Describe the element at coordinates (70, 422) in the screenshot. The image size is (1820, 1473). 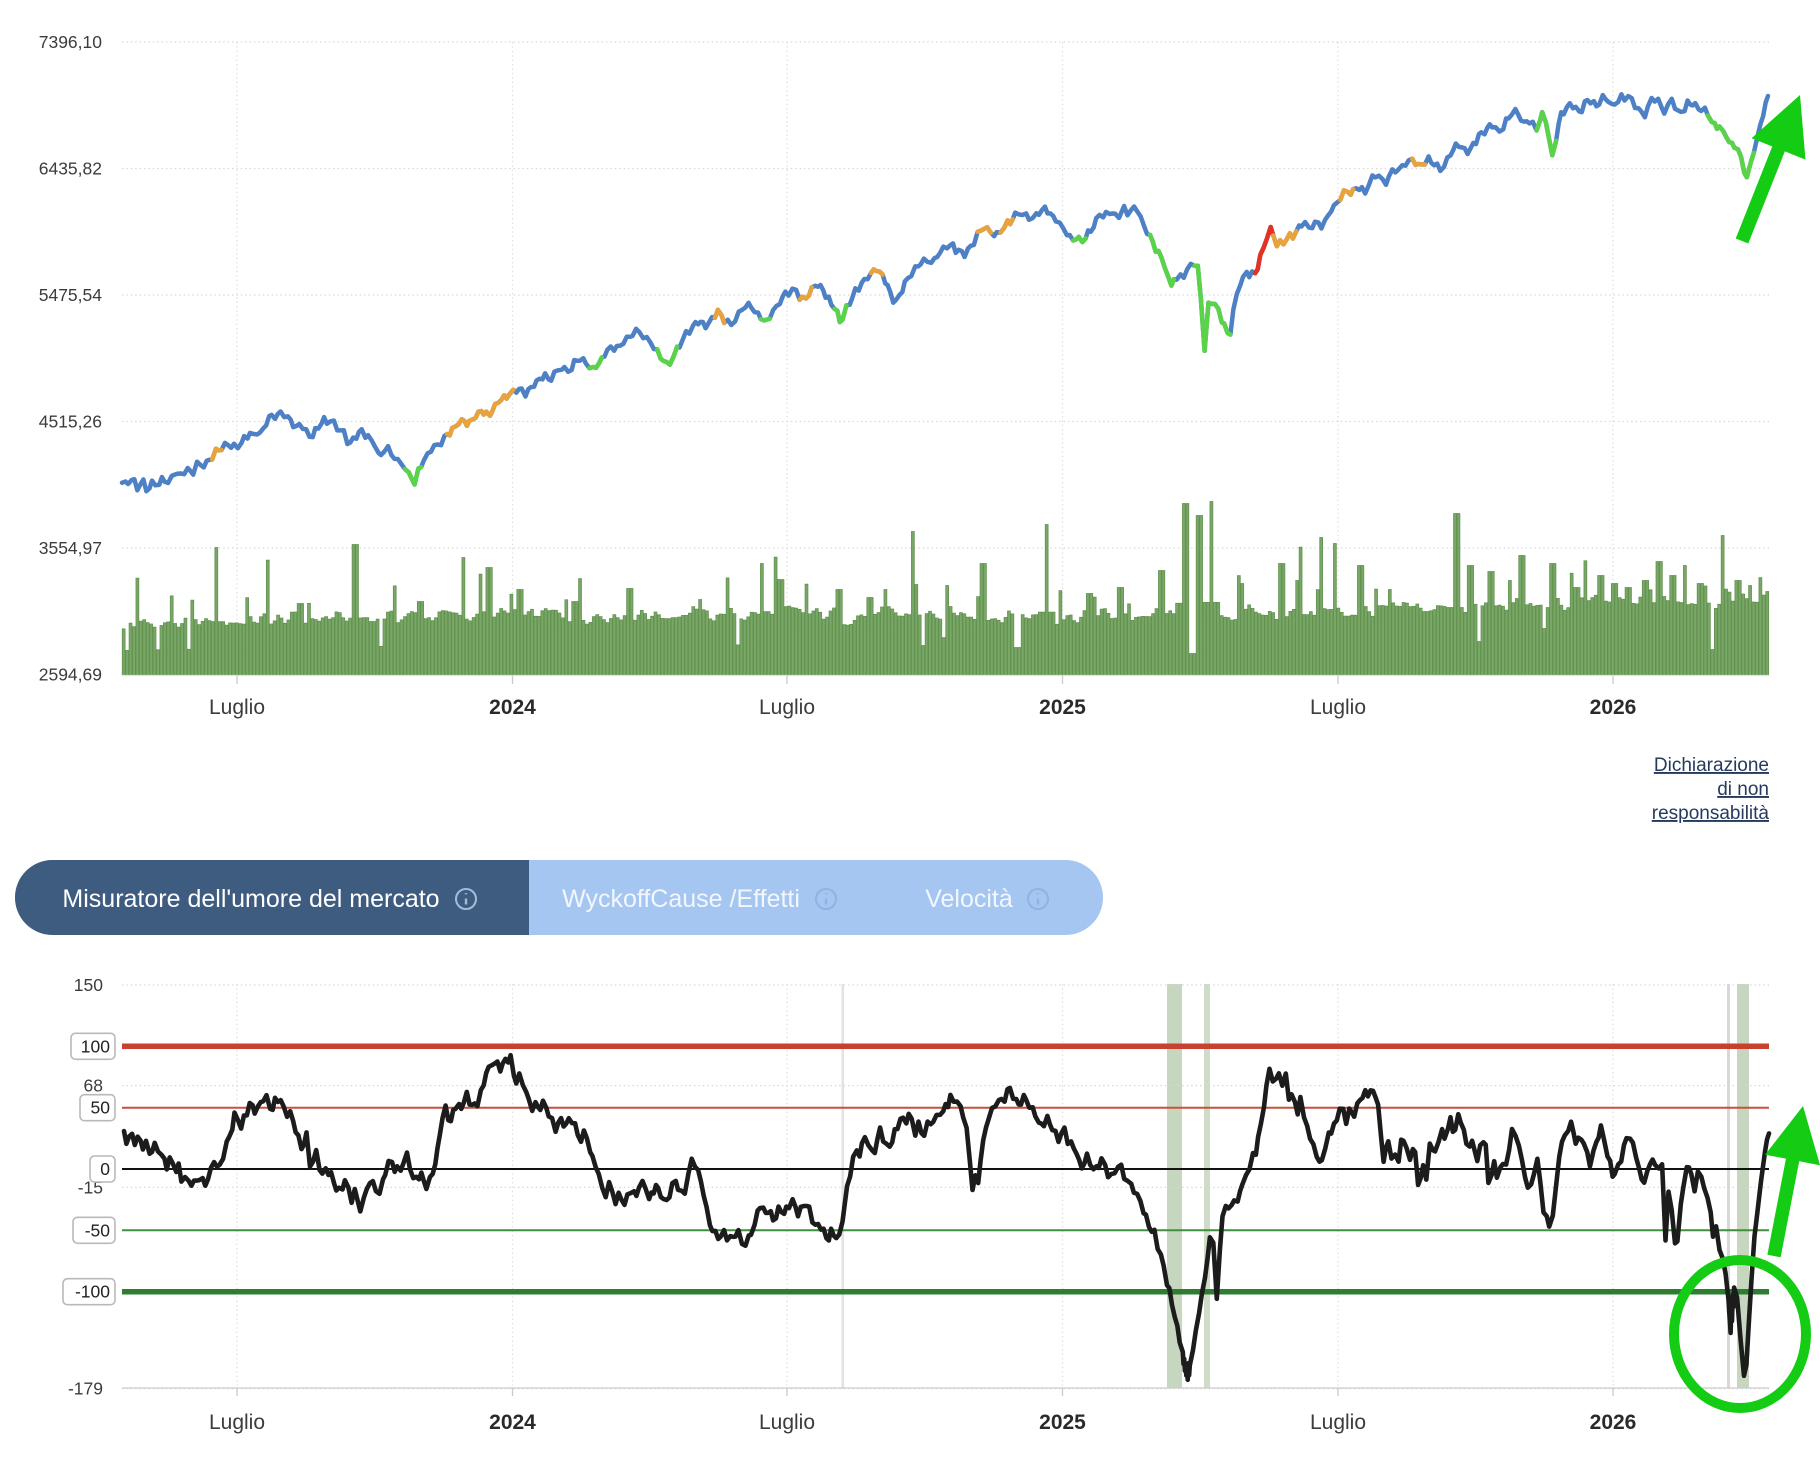
I see `svg-text: 4515,26` at that location.